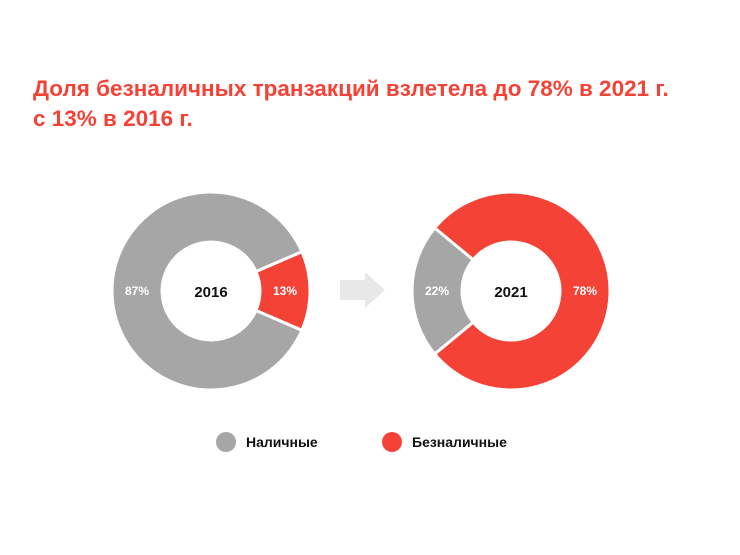  Describe the element at coordinates (285, 291) in the screenshot. I see `data-label: 13%` at that location.